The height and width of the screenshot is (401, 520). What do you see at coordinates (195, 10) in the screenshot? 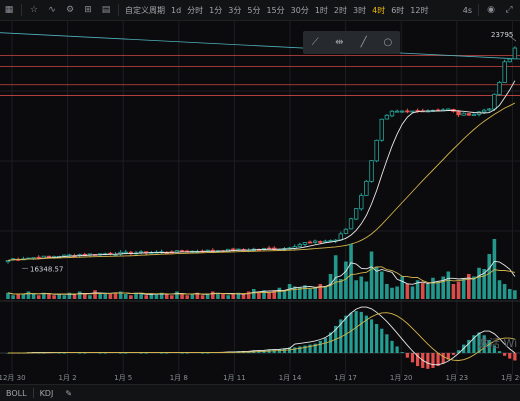
I see `interval-timeshare: 分时` at bounding box center [195, 10].